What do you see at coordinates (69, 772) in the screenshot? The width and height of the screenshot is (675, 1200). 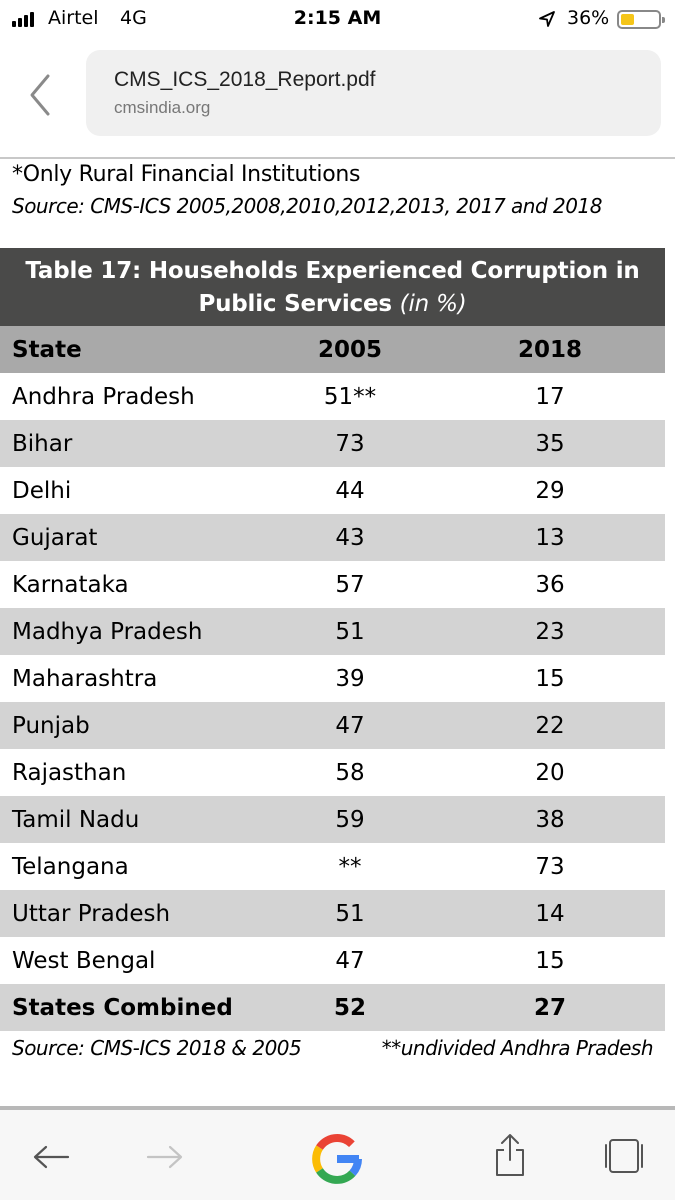 I see `state-cell: Rajasthan` at bounding box center [69, 772].